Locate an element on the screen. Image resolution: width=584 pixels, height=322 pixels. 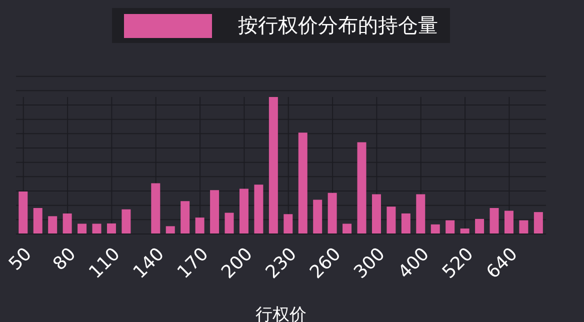
x-tick-label: 170 is located at coordinates (193, 263).